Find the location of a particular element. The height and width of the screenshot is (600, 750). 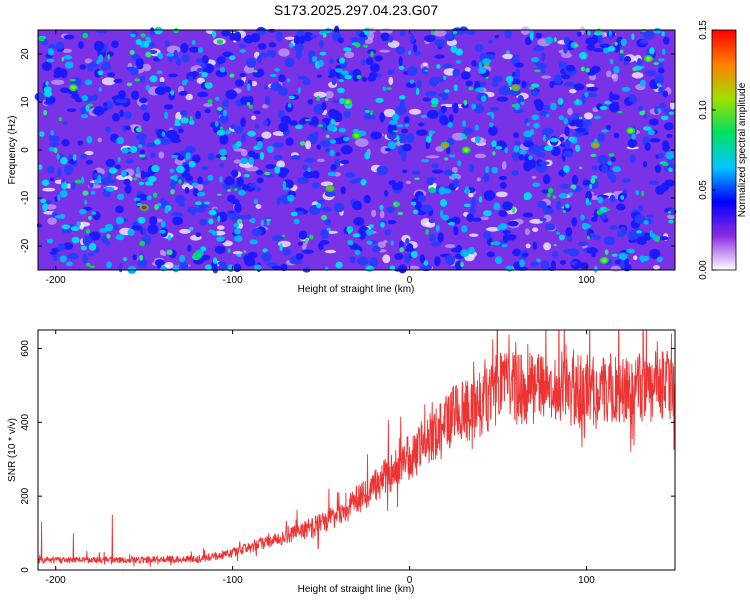

heatmap-y-tick-label: -10 is located at coordinates (25, 197).